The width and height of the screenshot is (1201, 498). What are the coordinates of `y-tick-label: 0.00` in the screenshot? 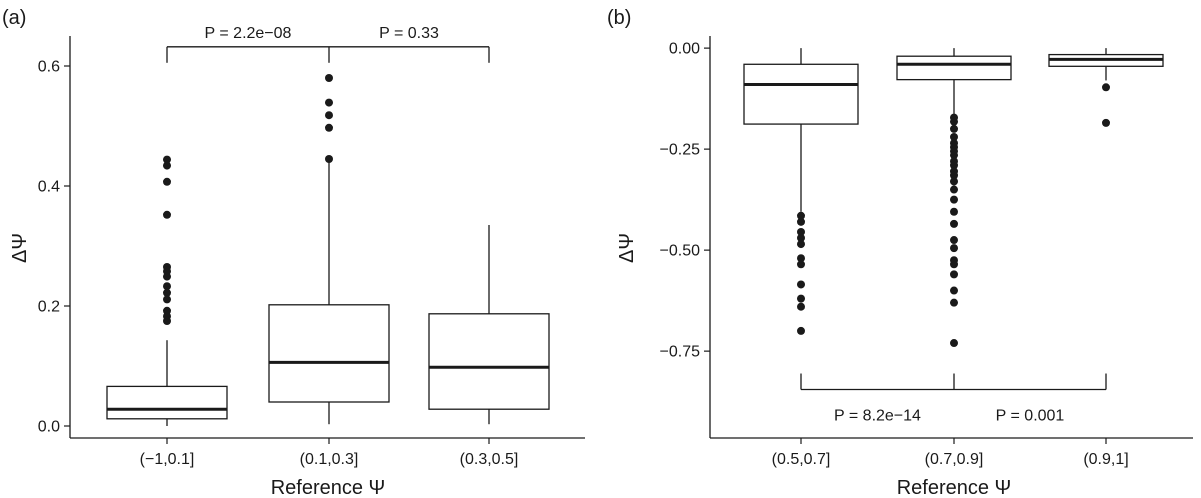 It's located at (684, 49).